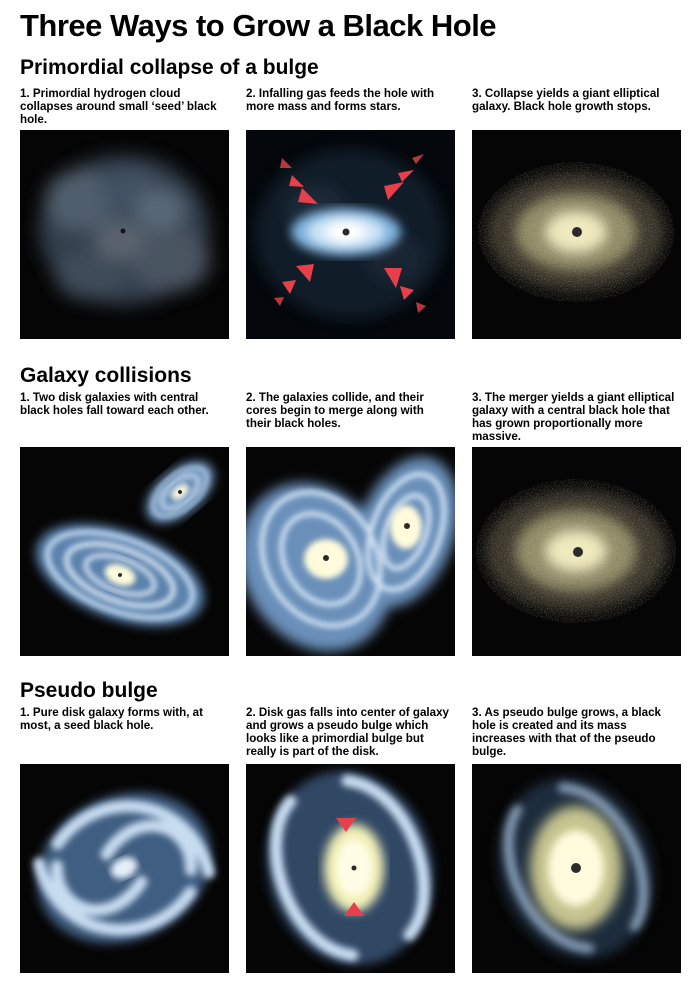 The height and width of the screenshot is (991, 700). What do you see at coordinates (120, 575) in the screenshot?
I see `large-spiral-galaxy` at bounding box center [120, 575].